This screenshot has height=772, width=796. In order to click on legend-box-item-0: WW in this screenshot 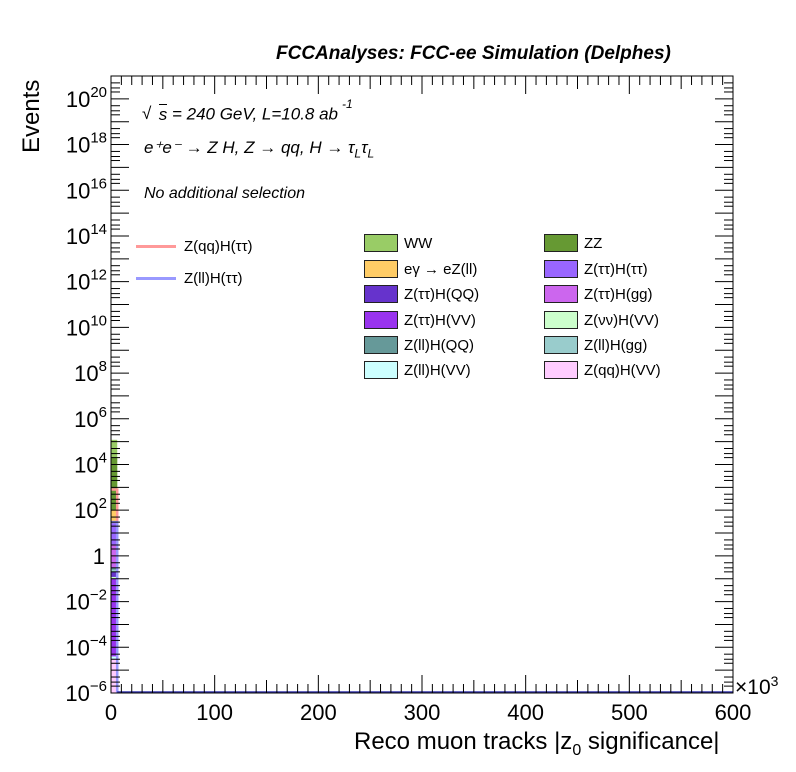, I will do `click(398, 243)`.